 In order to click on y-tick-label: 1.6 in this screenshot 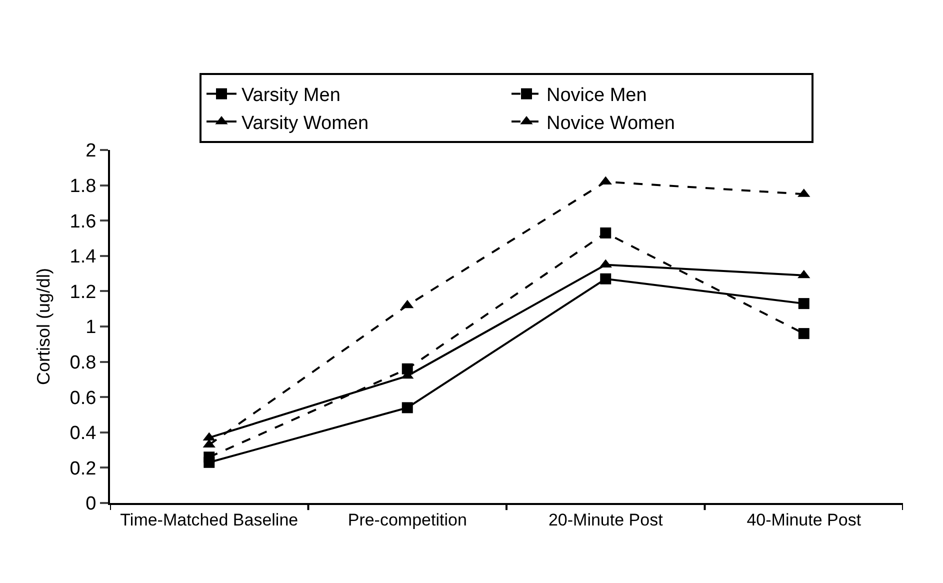, I will do `click(83, 221)`.